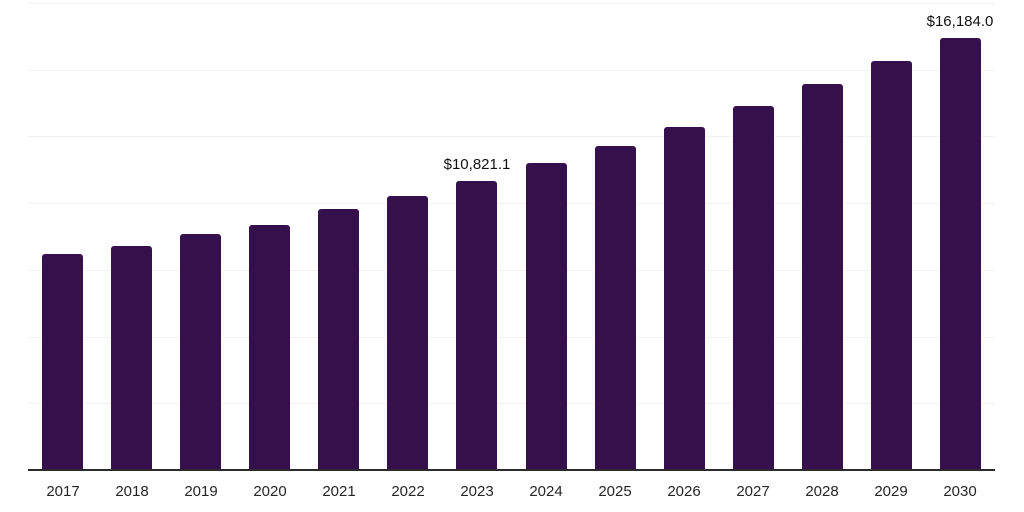 The image size is (1024, 512). I want to click on bar-2030, so click(960, 254).